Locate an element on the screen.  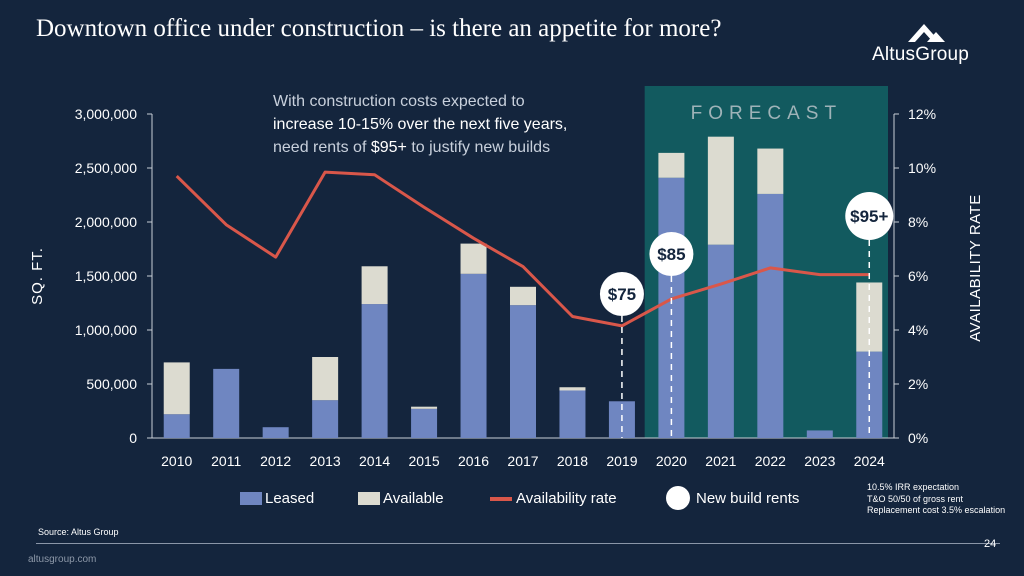
bar-leased-2021 is located at coordinates (720, 341).